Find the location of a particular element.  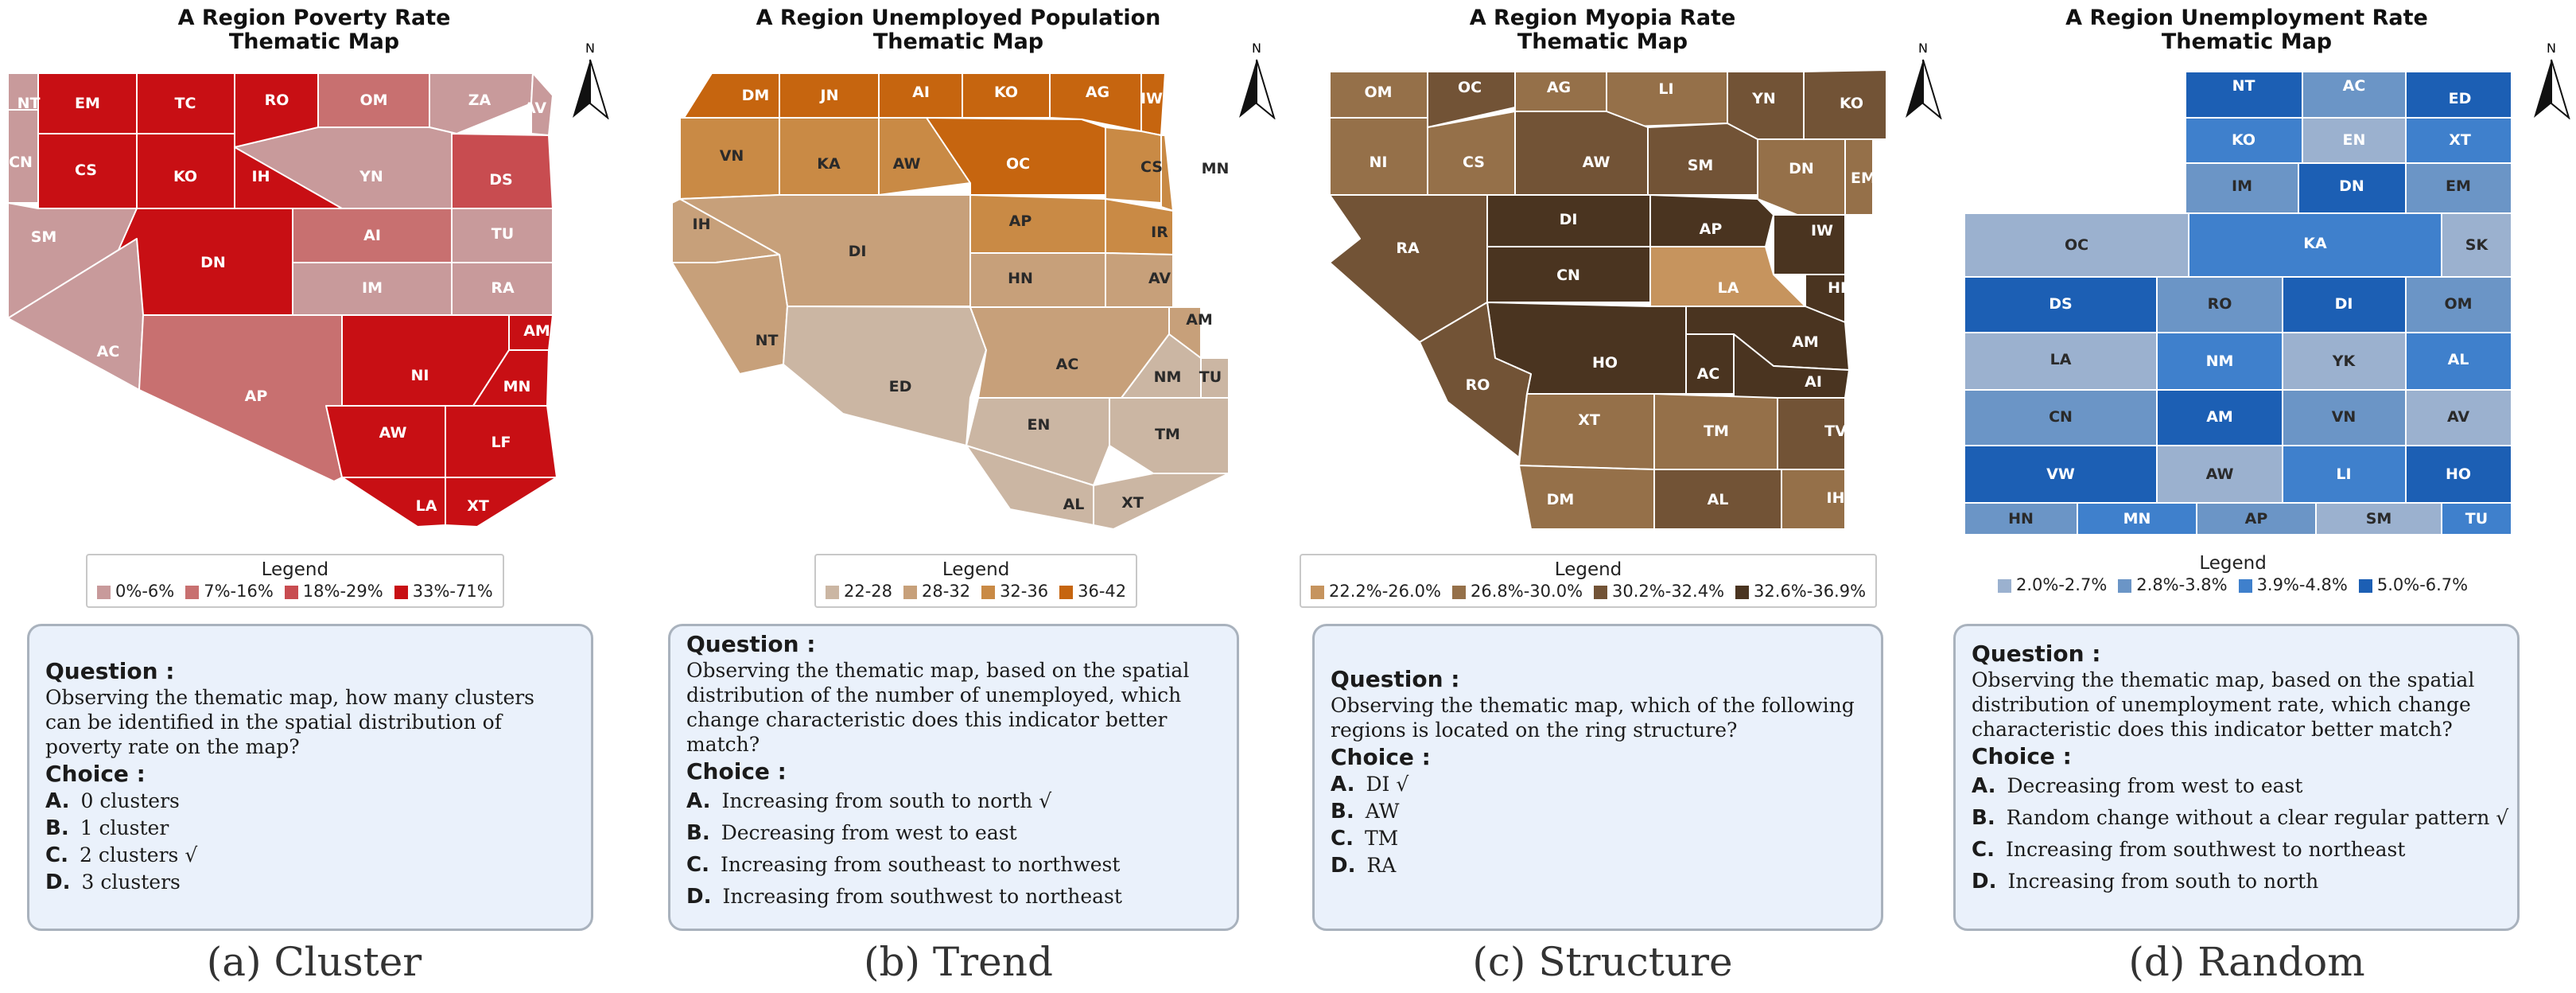

choice-option-d: D. RA is located at coordinates (1364, 866).